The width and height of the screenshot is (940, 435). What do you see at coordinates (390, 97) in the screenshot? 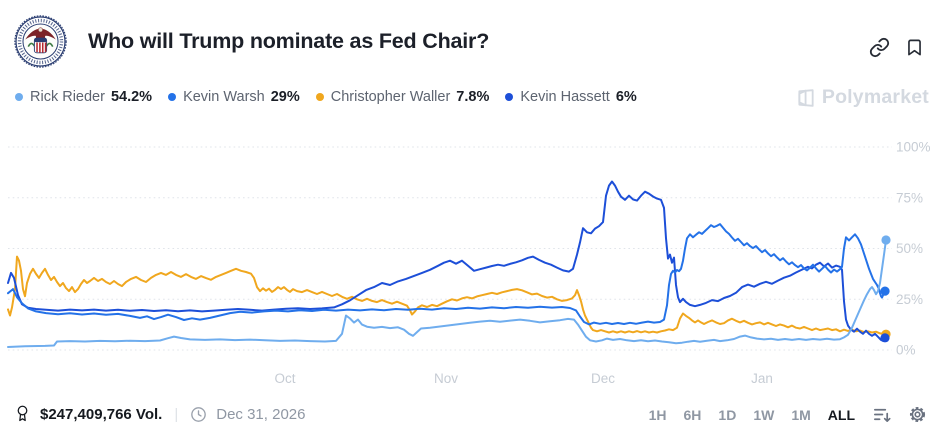
I see `legend-label: Christopher Waller` at bounding box center [390, 97].